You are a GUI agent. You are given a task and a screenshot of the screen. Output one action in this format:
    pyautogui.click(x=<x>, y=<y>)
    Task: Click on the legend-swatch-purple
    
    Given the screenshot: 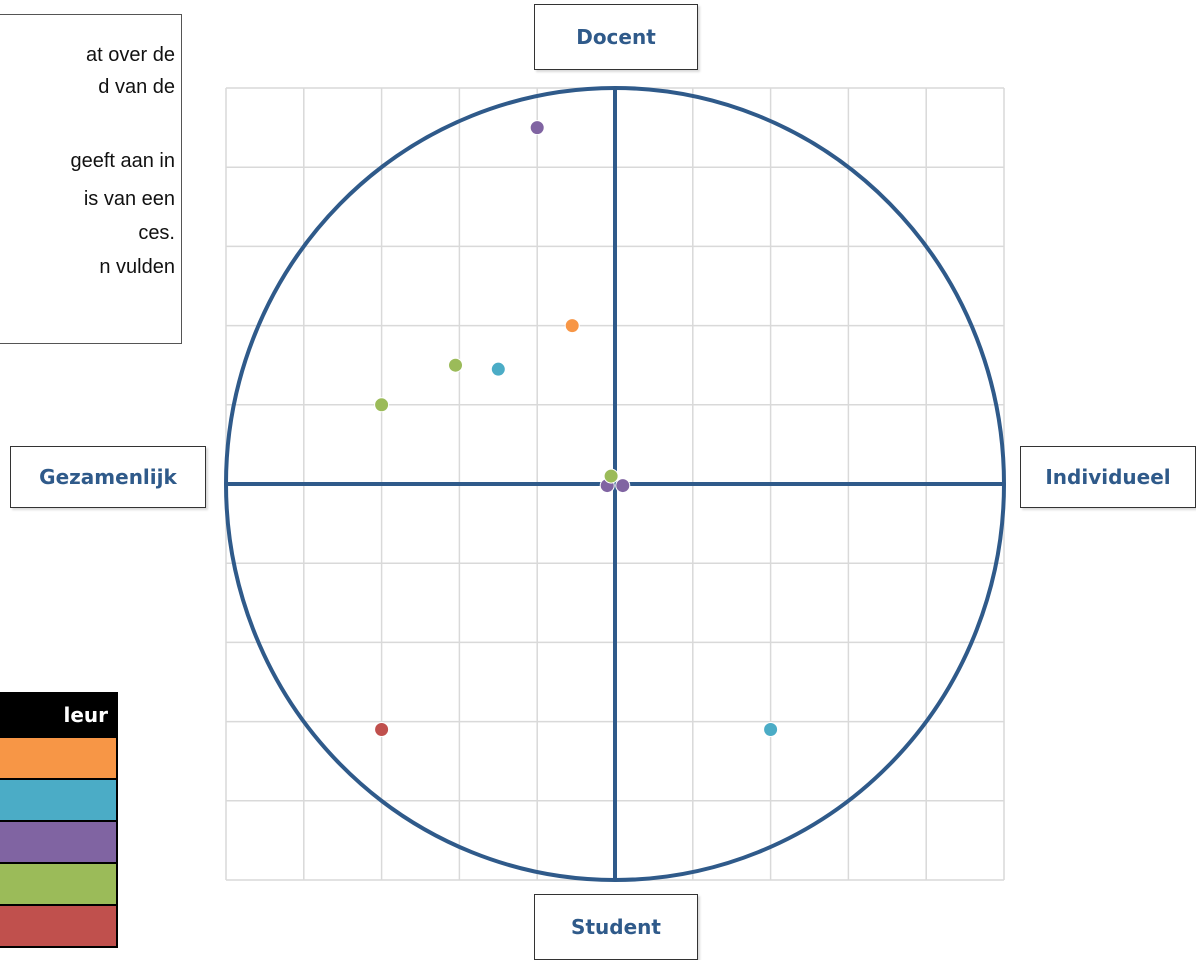 What is the action you would take?
    pyautogui.click(x=58, y=842)
    